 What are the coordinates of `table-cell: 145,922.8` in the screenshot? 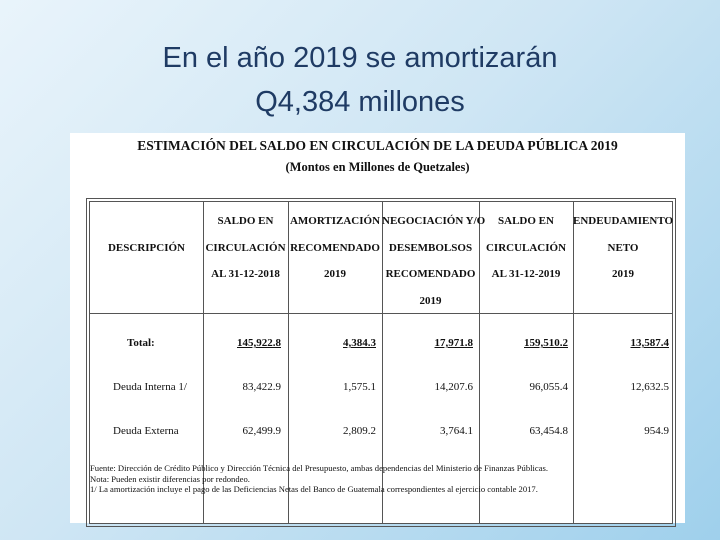 It's located at (259, 343).